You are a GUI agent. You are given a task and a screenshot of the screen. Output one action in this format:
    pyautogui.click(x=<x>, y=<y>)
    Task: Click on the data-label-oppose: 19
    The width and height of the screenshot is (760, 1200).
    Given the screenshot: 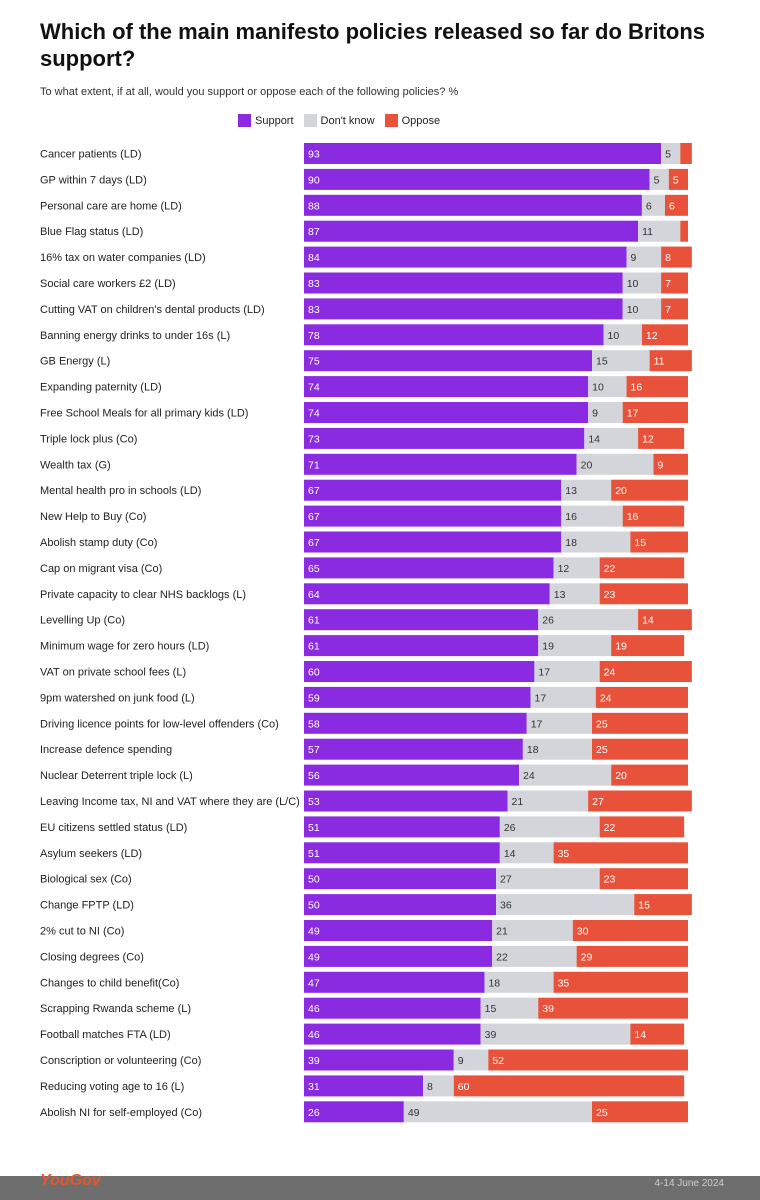 What is the action you would take?
    pyautogui.click(x=621, y=647)
    